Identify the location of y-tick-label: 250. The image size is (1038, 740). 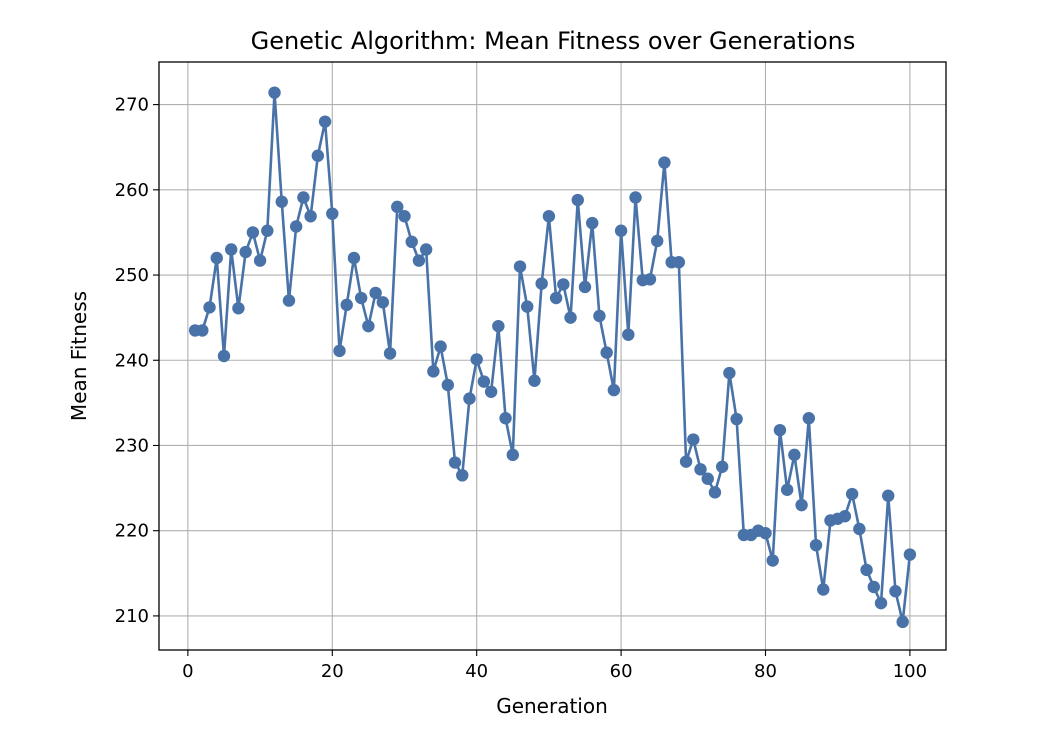
(132, 275).